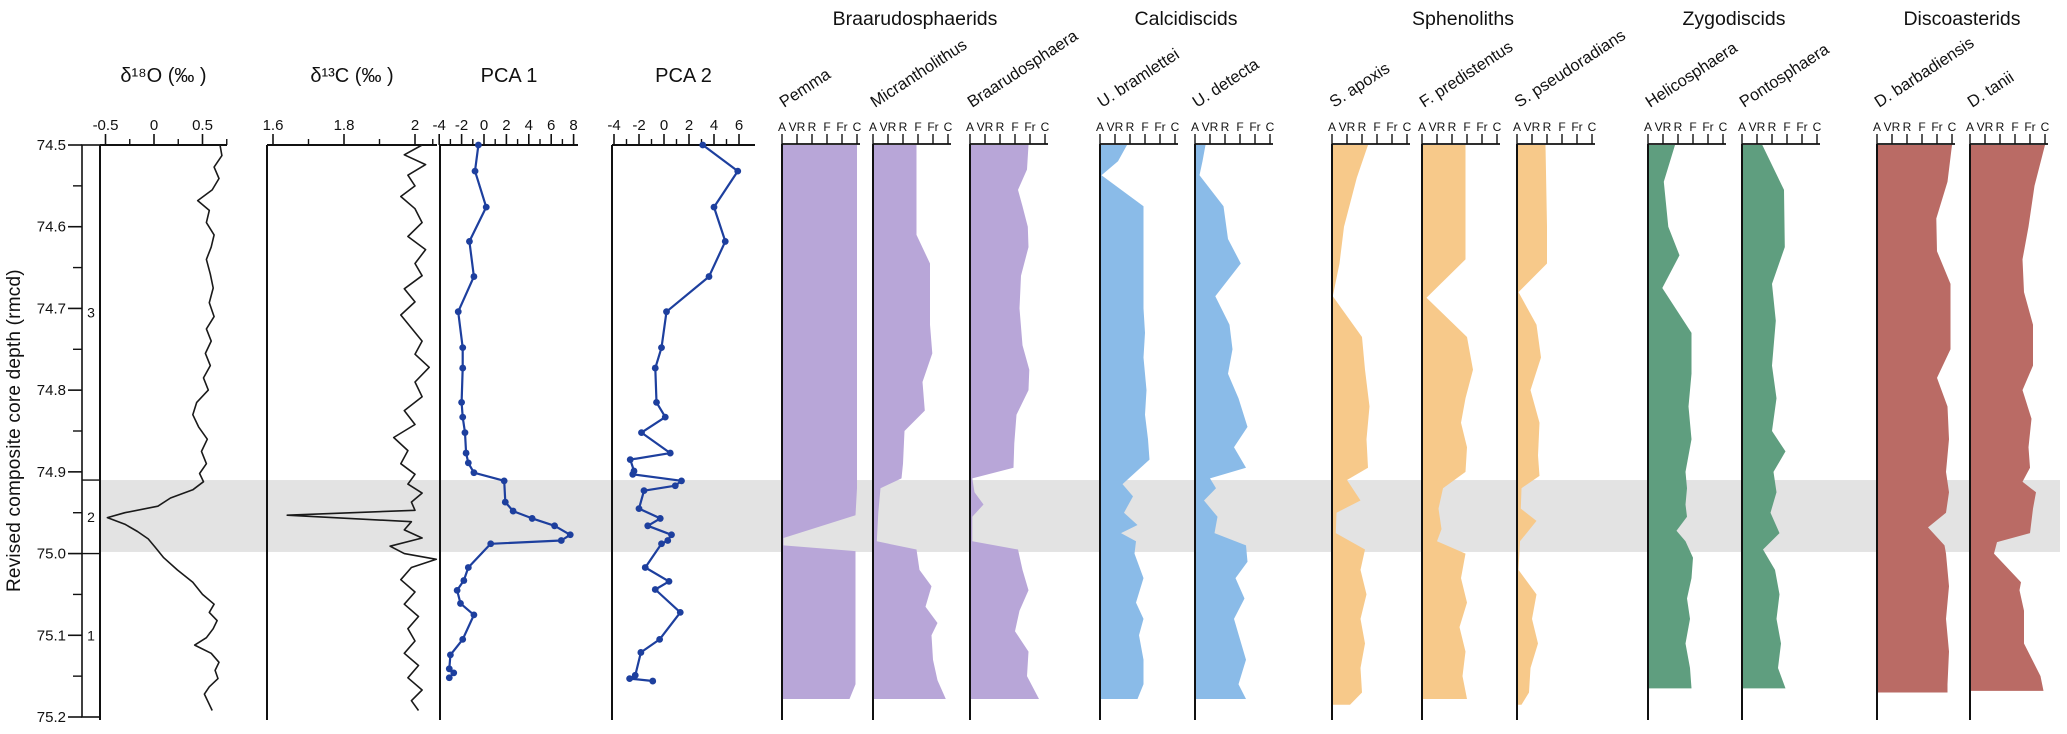  Describe the element at coordinates (51, 554) in the screenshot. I see `depth-tick-label: 75.0` at that location.